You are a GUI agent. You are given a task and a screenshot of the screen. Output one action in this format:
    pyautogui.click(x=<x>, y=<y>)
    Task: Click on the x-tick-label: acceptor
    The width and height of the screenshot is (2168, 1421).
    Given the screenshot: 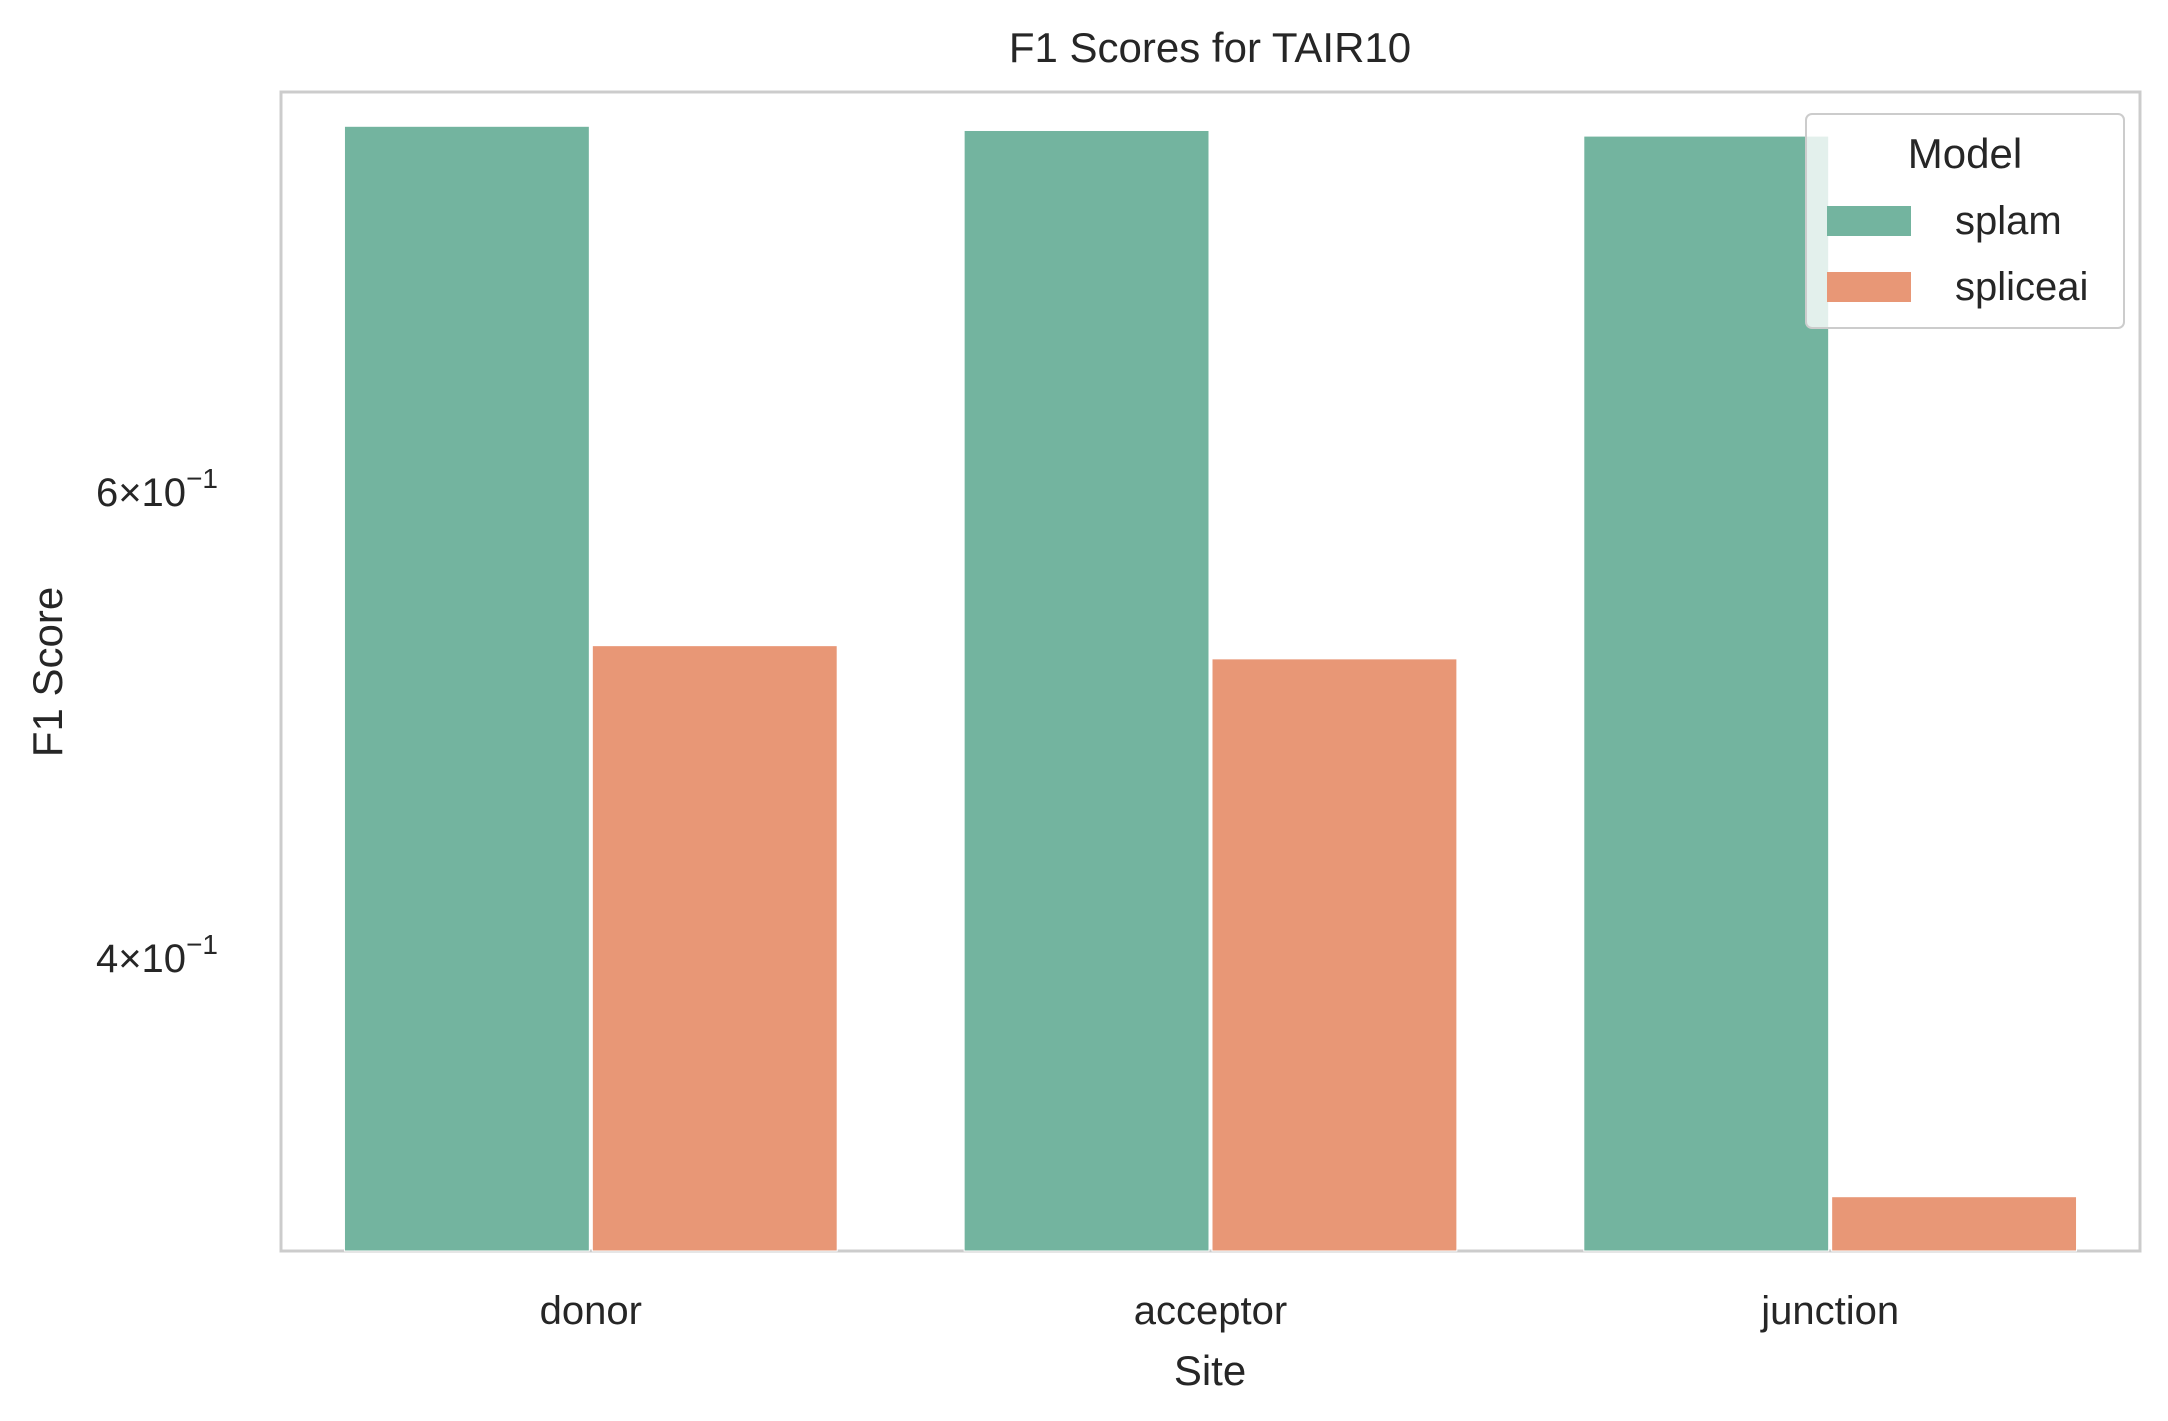 What is the action you would take?
    pyautogui.click(x=1210, y=1311)
    